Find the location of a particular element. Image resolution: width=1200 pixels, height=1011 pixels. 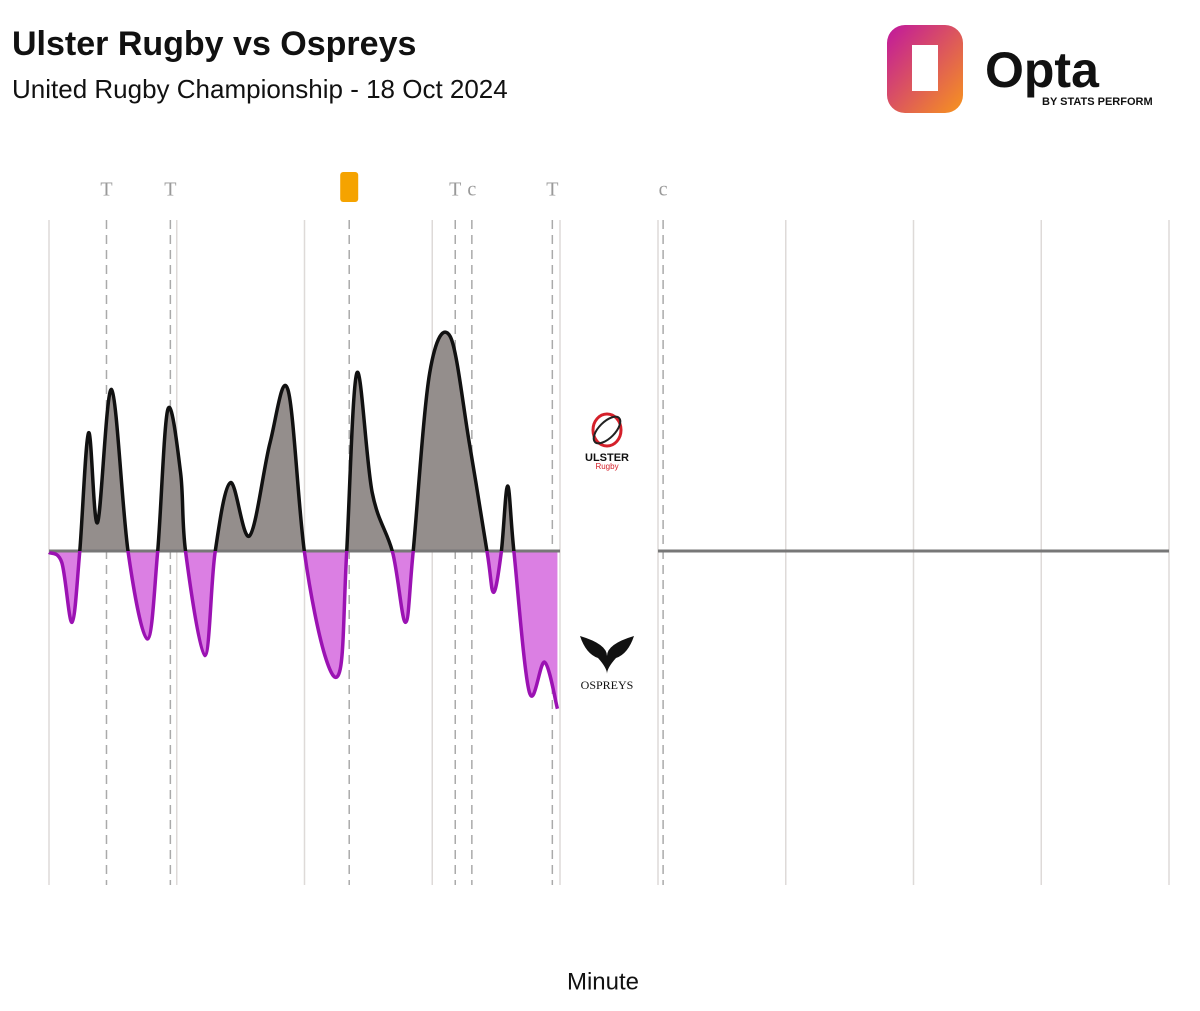

positive-line is located at coordinates (282, 440).